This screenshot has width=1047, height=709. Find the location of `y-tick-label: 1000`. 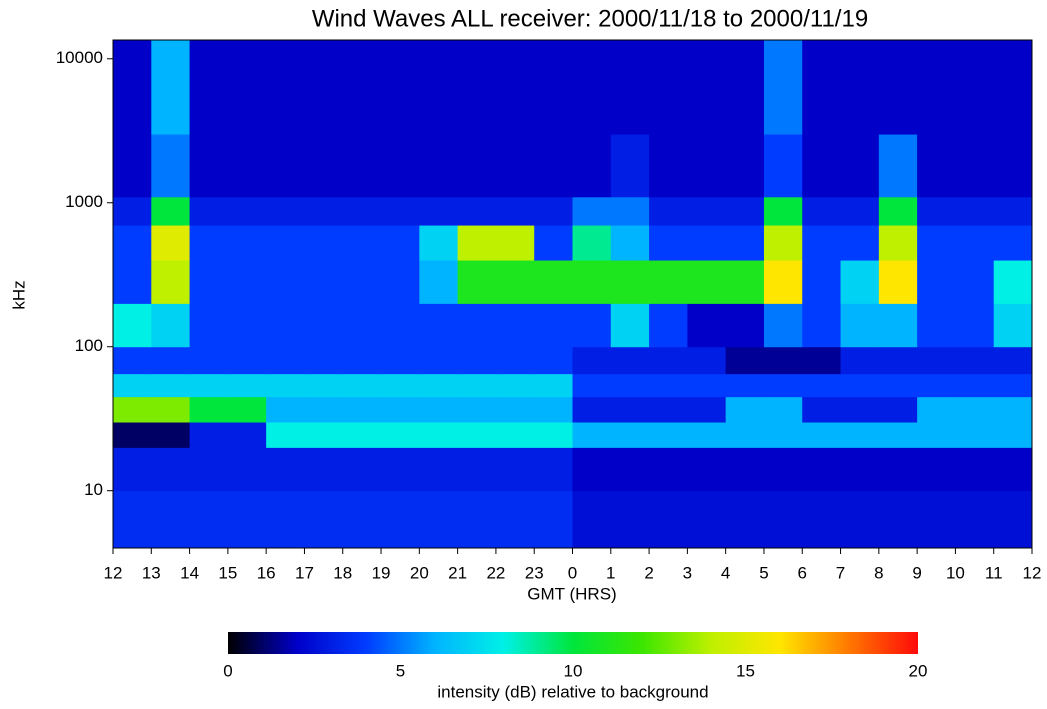

y-tick-label: 1000 is located at coordinates (84, 201).